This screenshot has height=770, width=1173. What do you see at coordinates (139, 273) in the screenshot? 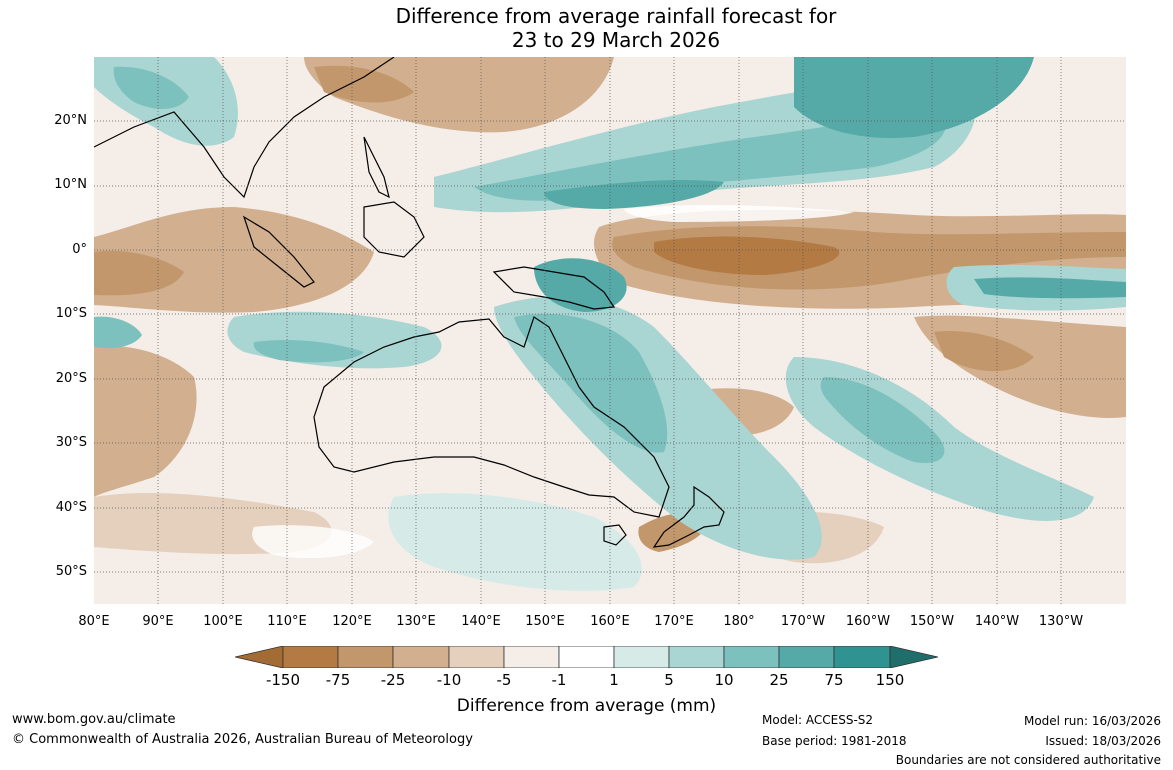
I see `dry-region-indian-core` at bounding box center [139, 273].